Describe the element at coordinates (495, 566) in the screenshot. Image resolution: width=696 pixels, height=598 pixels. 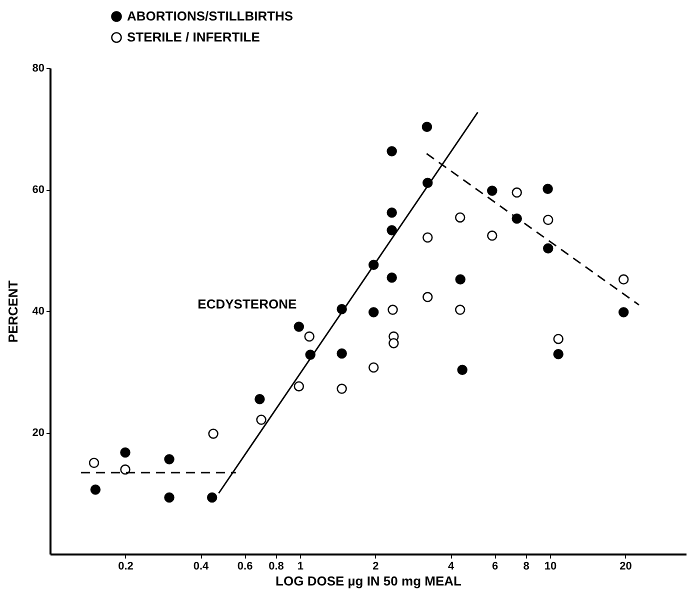
I see `x-tick-label: 6` at that location.